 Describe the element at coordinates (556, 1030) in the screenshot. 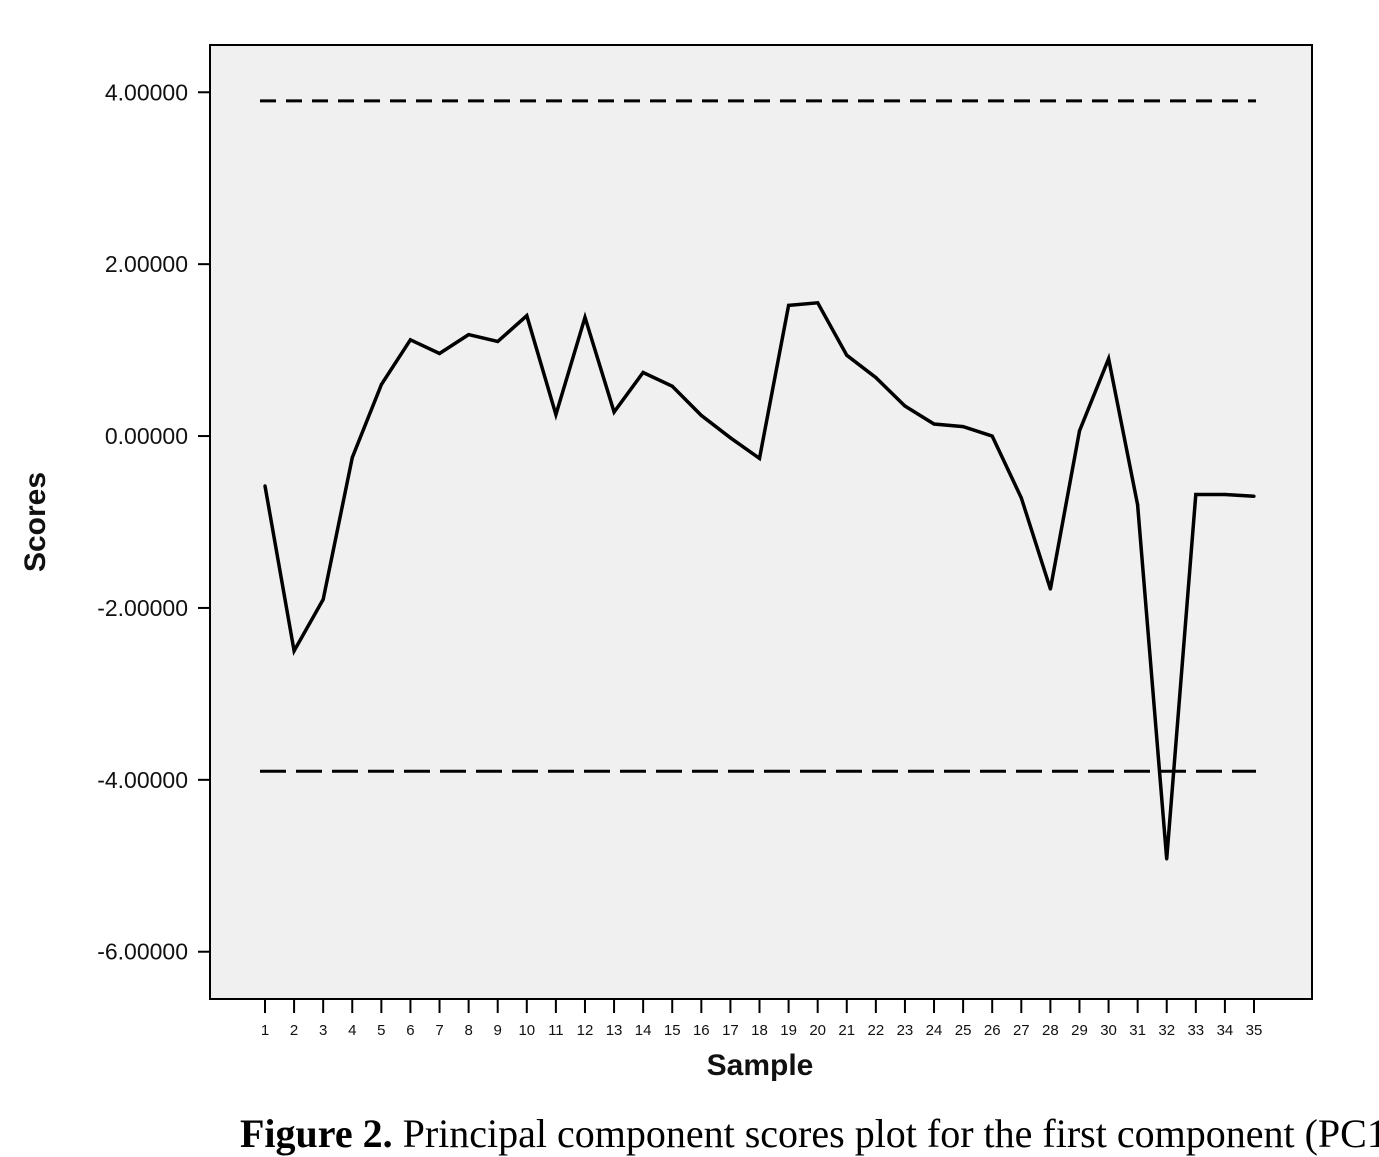

I see `x-tick-label: 11` at that location.